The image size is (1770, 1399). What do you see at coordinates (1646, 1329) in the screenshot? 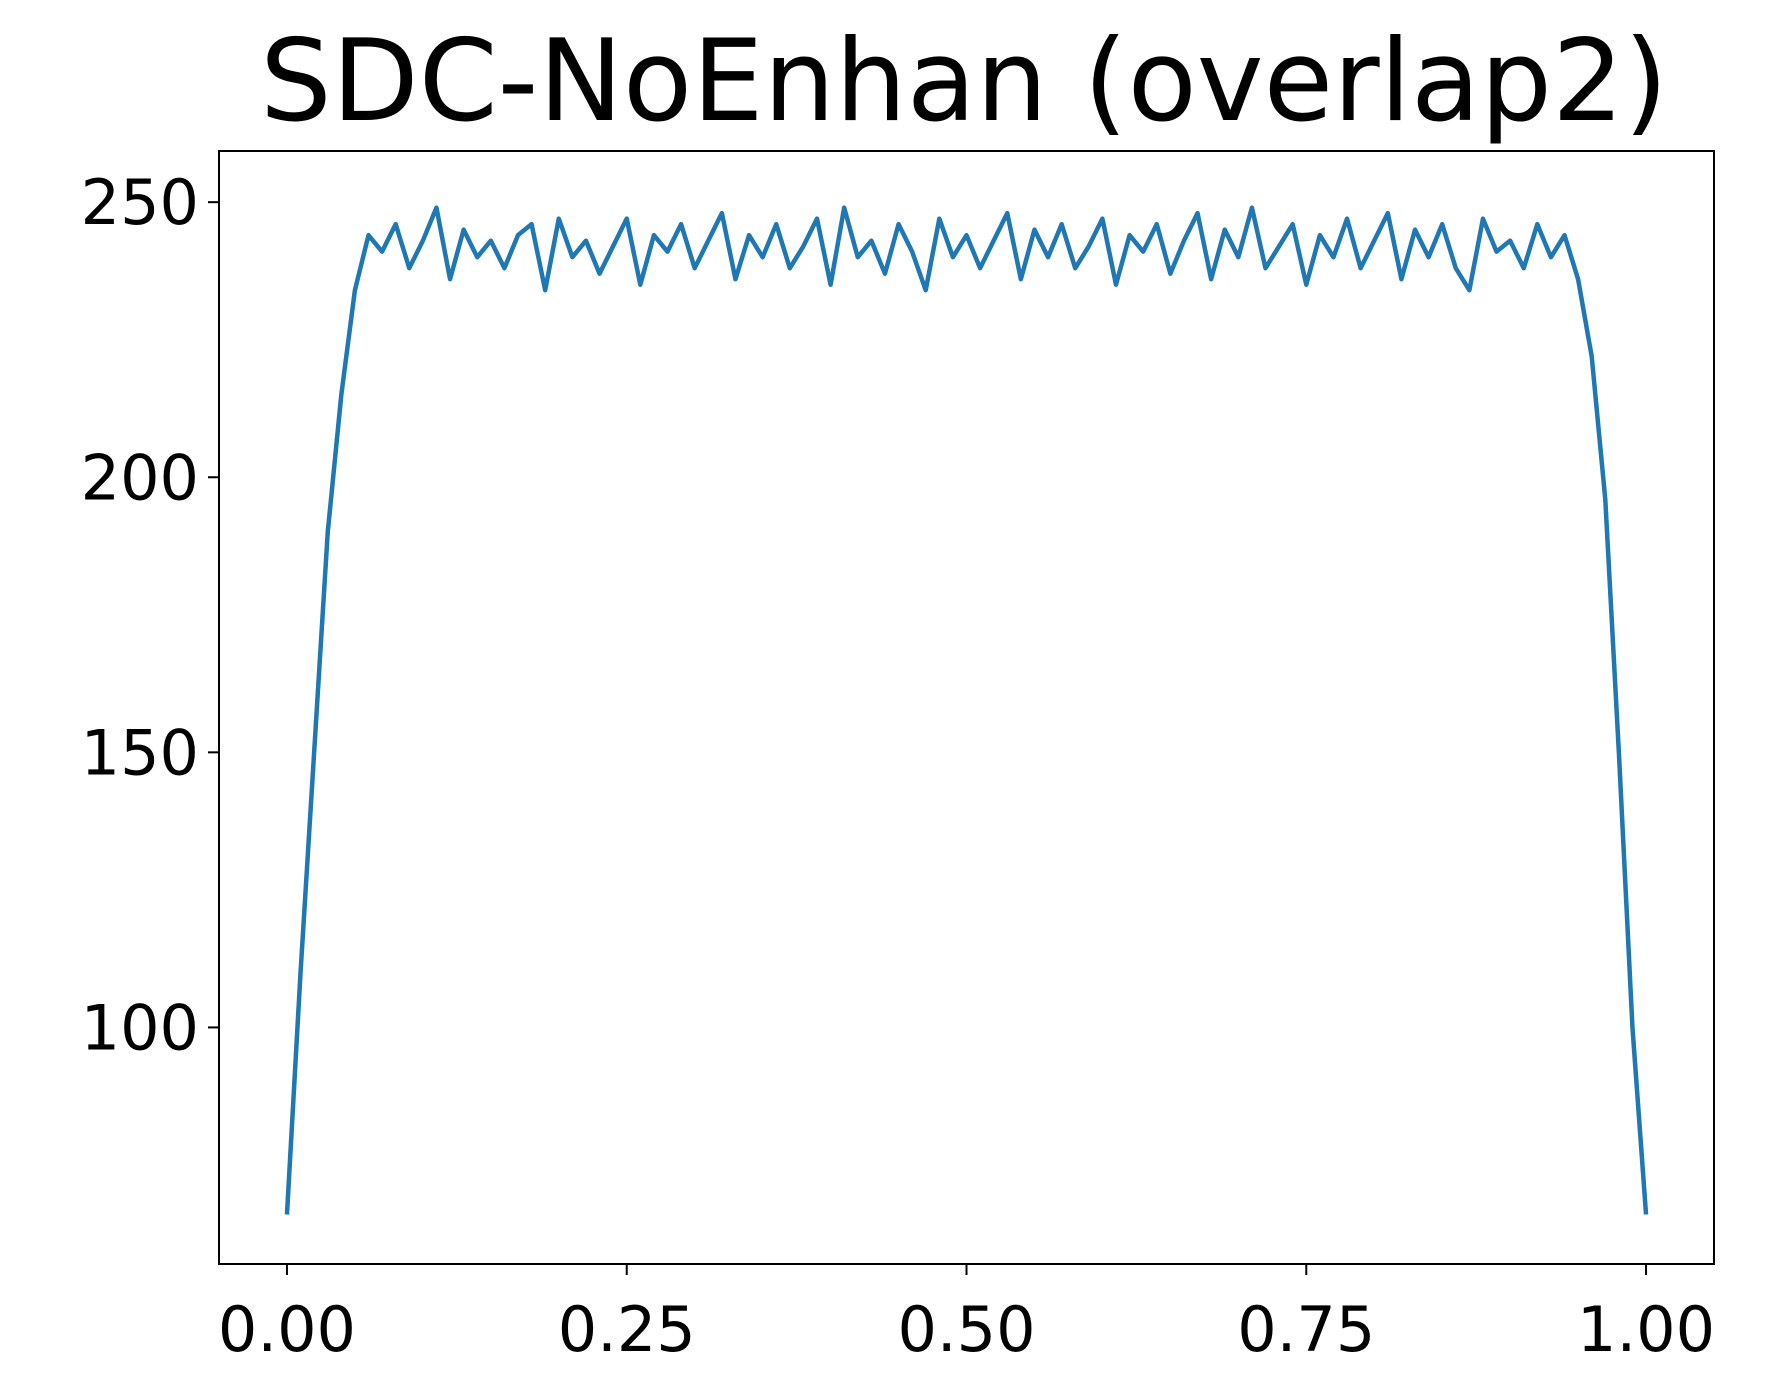
I see `x-tick-label: 1.00` at bounding box center [1646, 1329].